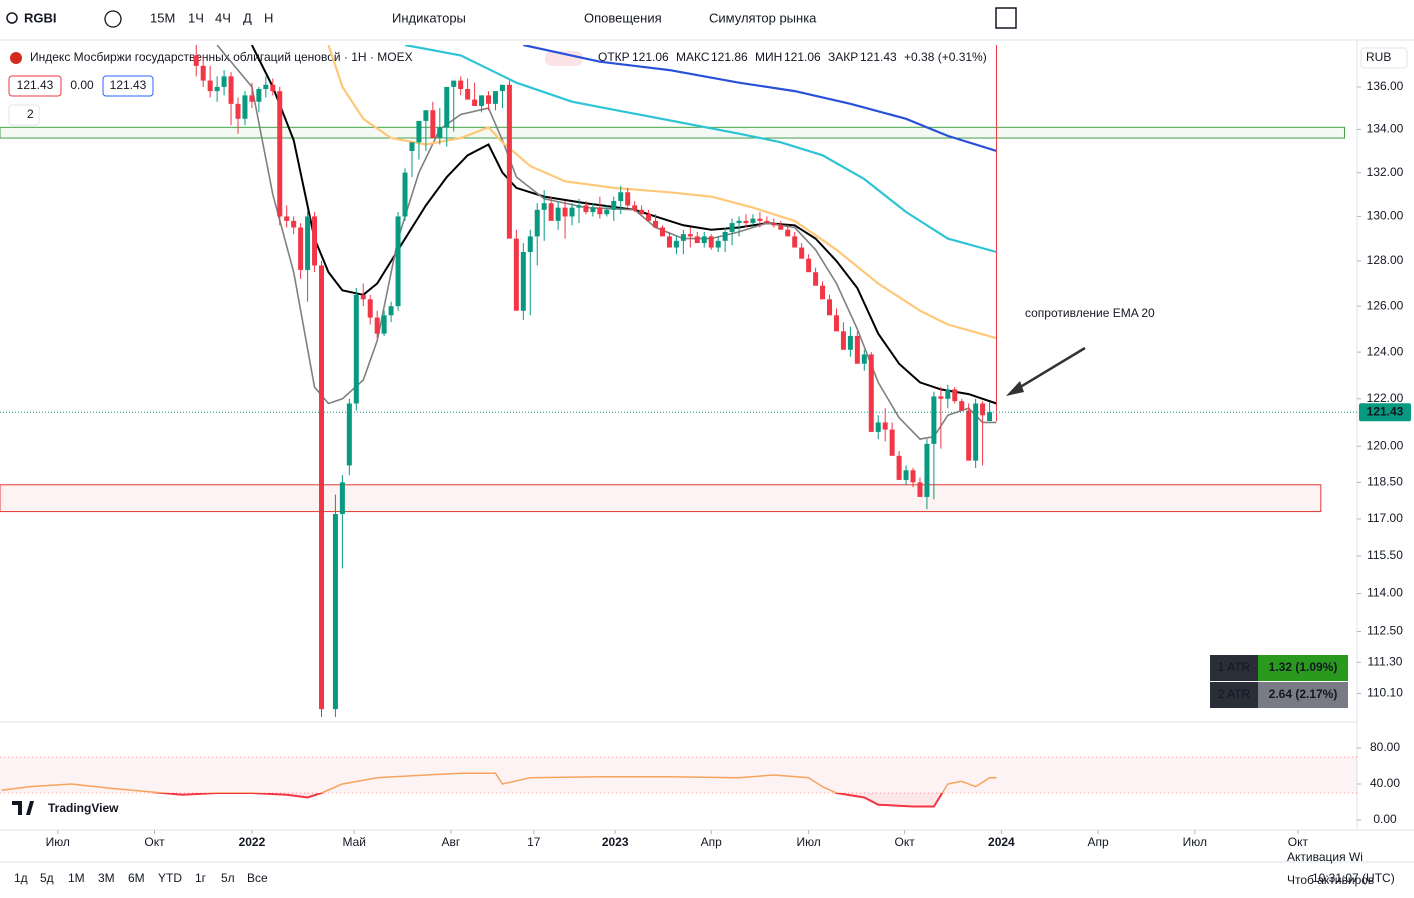 The height and width of the screenshot is (898, 1414). I want to click on x-tick-label: Июл, so click(808, 842).